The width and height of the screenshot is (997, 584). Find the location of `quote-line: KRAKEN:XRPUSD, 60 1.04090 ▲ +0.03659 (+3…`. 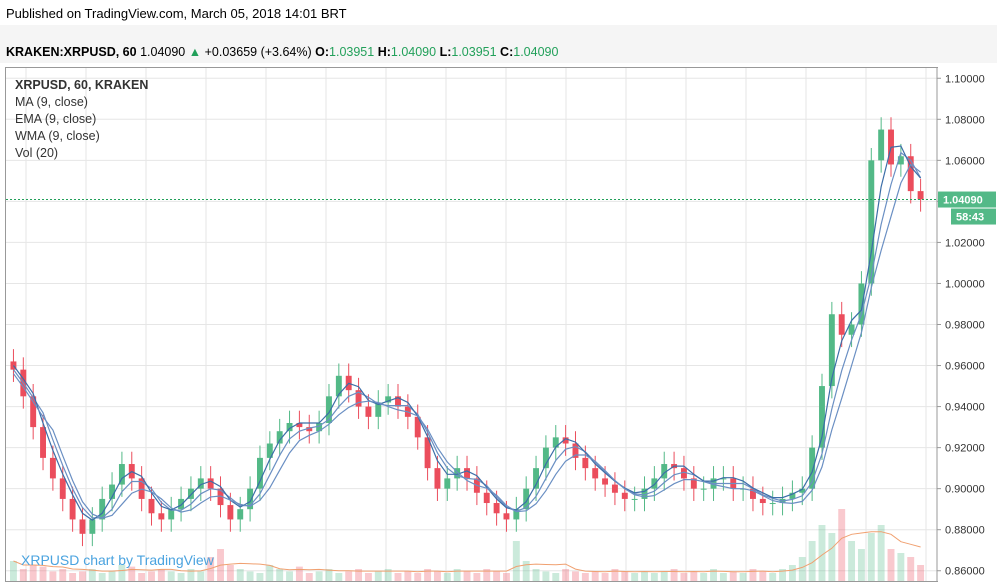

quote-line: KRAKEN:XRPUSD, 60 1.04090 ▲ +0.03659 (+3… is located at coordinates (282, 52).